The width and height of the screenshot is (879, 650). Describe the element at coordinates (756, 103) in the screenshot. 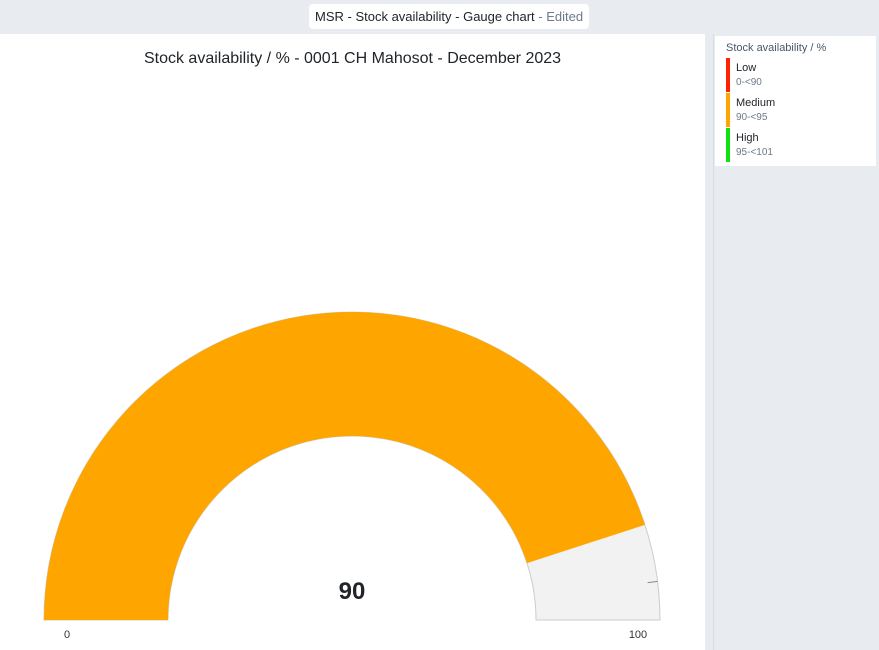

I see `legend-label-medium: Medium` at that location.